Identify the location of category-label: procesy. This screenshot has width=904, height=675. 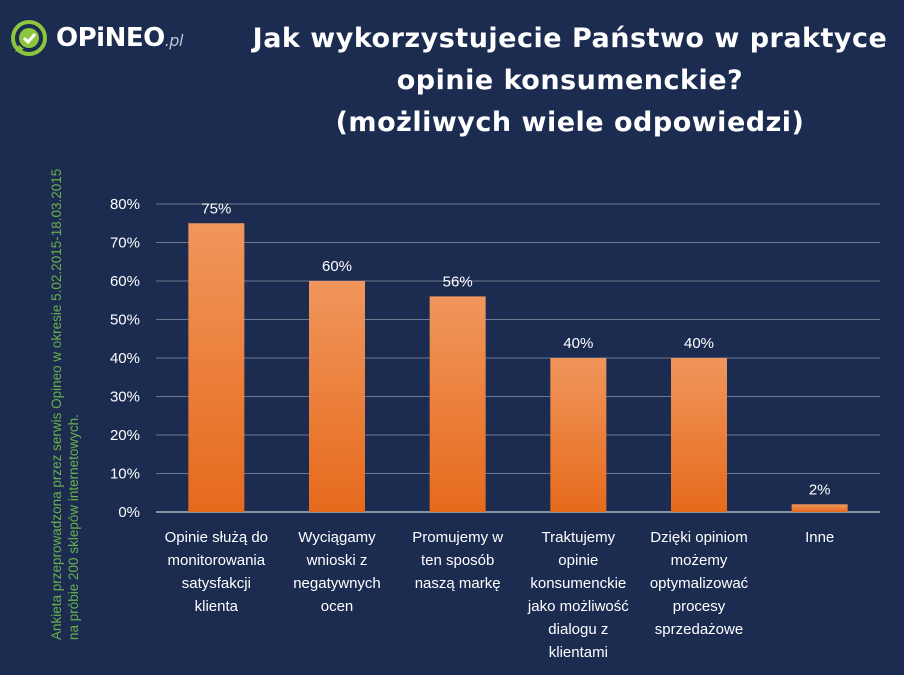
(699, 606).